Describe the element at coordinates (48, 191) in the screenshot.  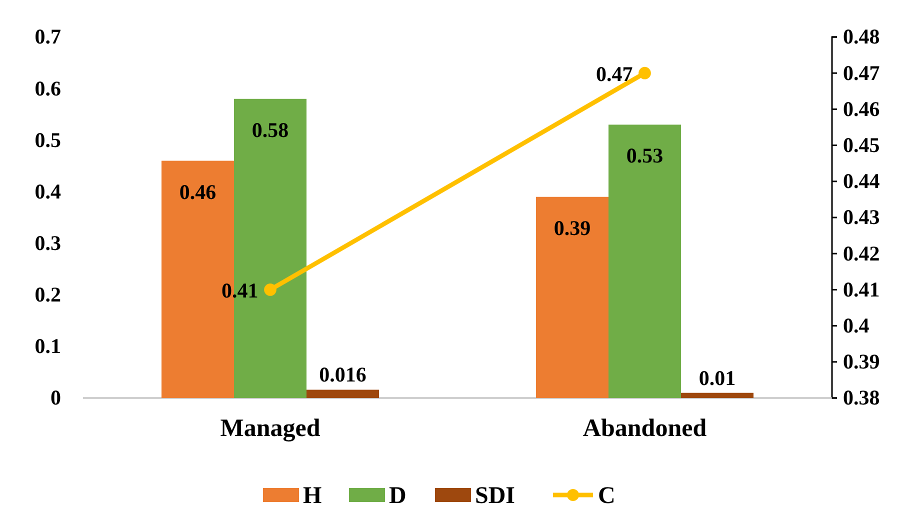
I see `y-tick-label: 0.4` at that location.